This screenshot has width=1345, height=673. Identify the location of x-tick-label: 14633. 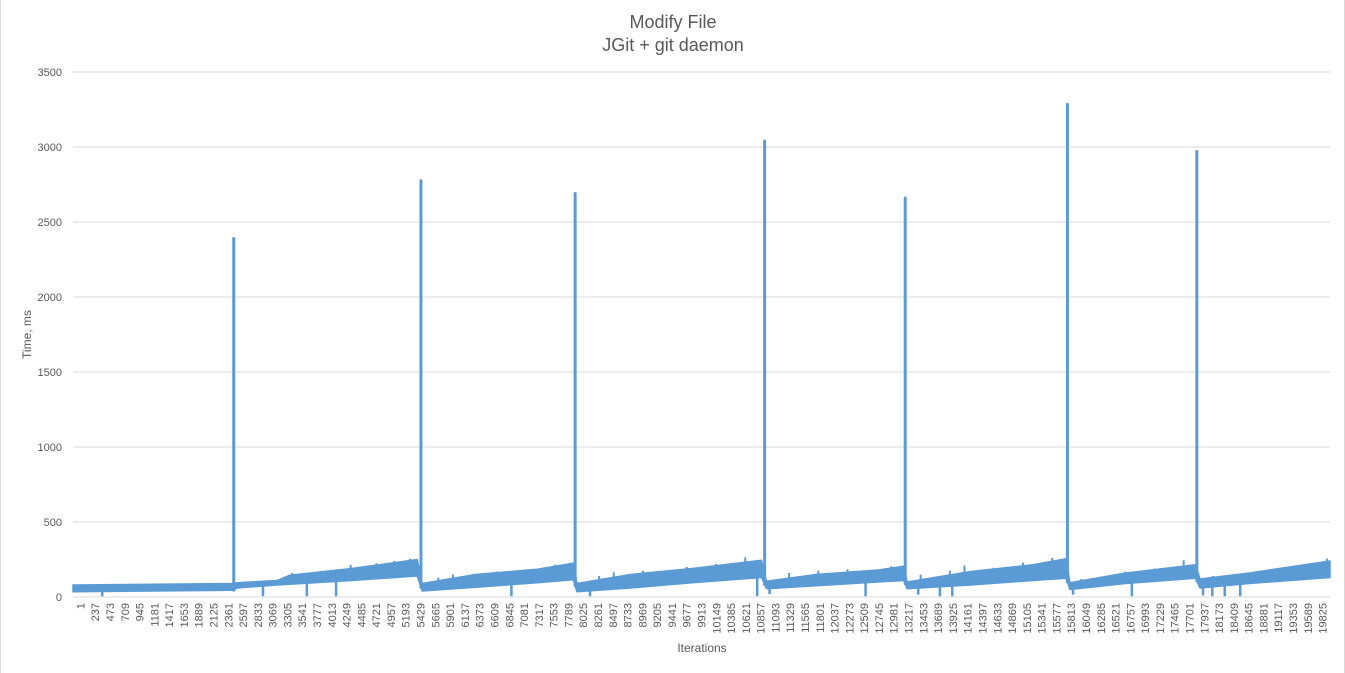
(998, 618).